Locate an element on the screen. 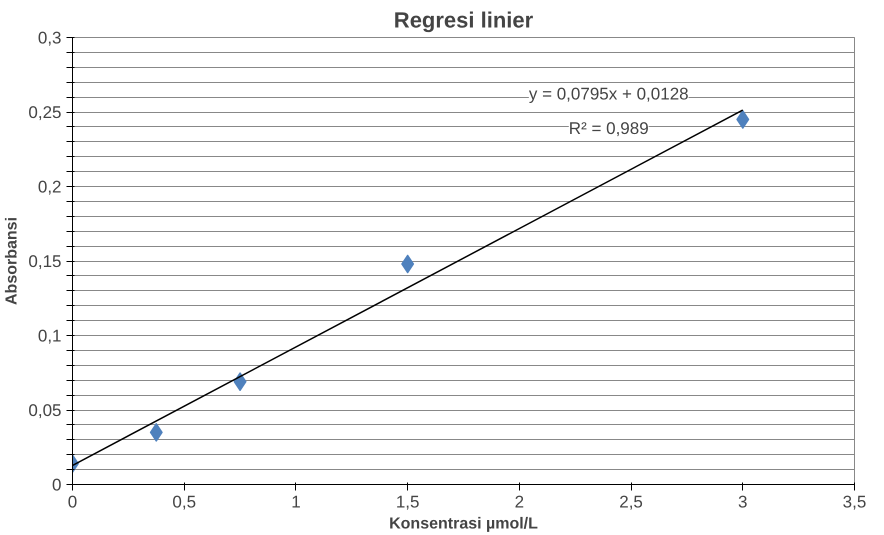 The image size is (884, 535). y-tick-label: 0,3 is located at coordinates (50, 38).